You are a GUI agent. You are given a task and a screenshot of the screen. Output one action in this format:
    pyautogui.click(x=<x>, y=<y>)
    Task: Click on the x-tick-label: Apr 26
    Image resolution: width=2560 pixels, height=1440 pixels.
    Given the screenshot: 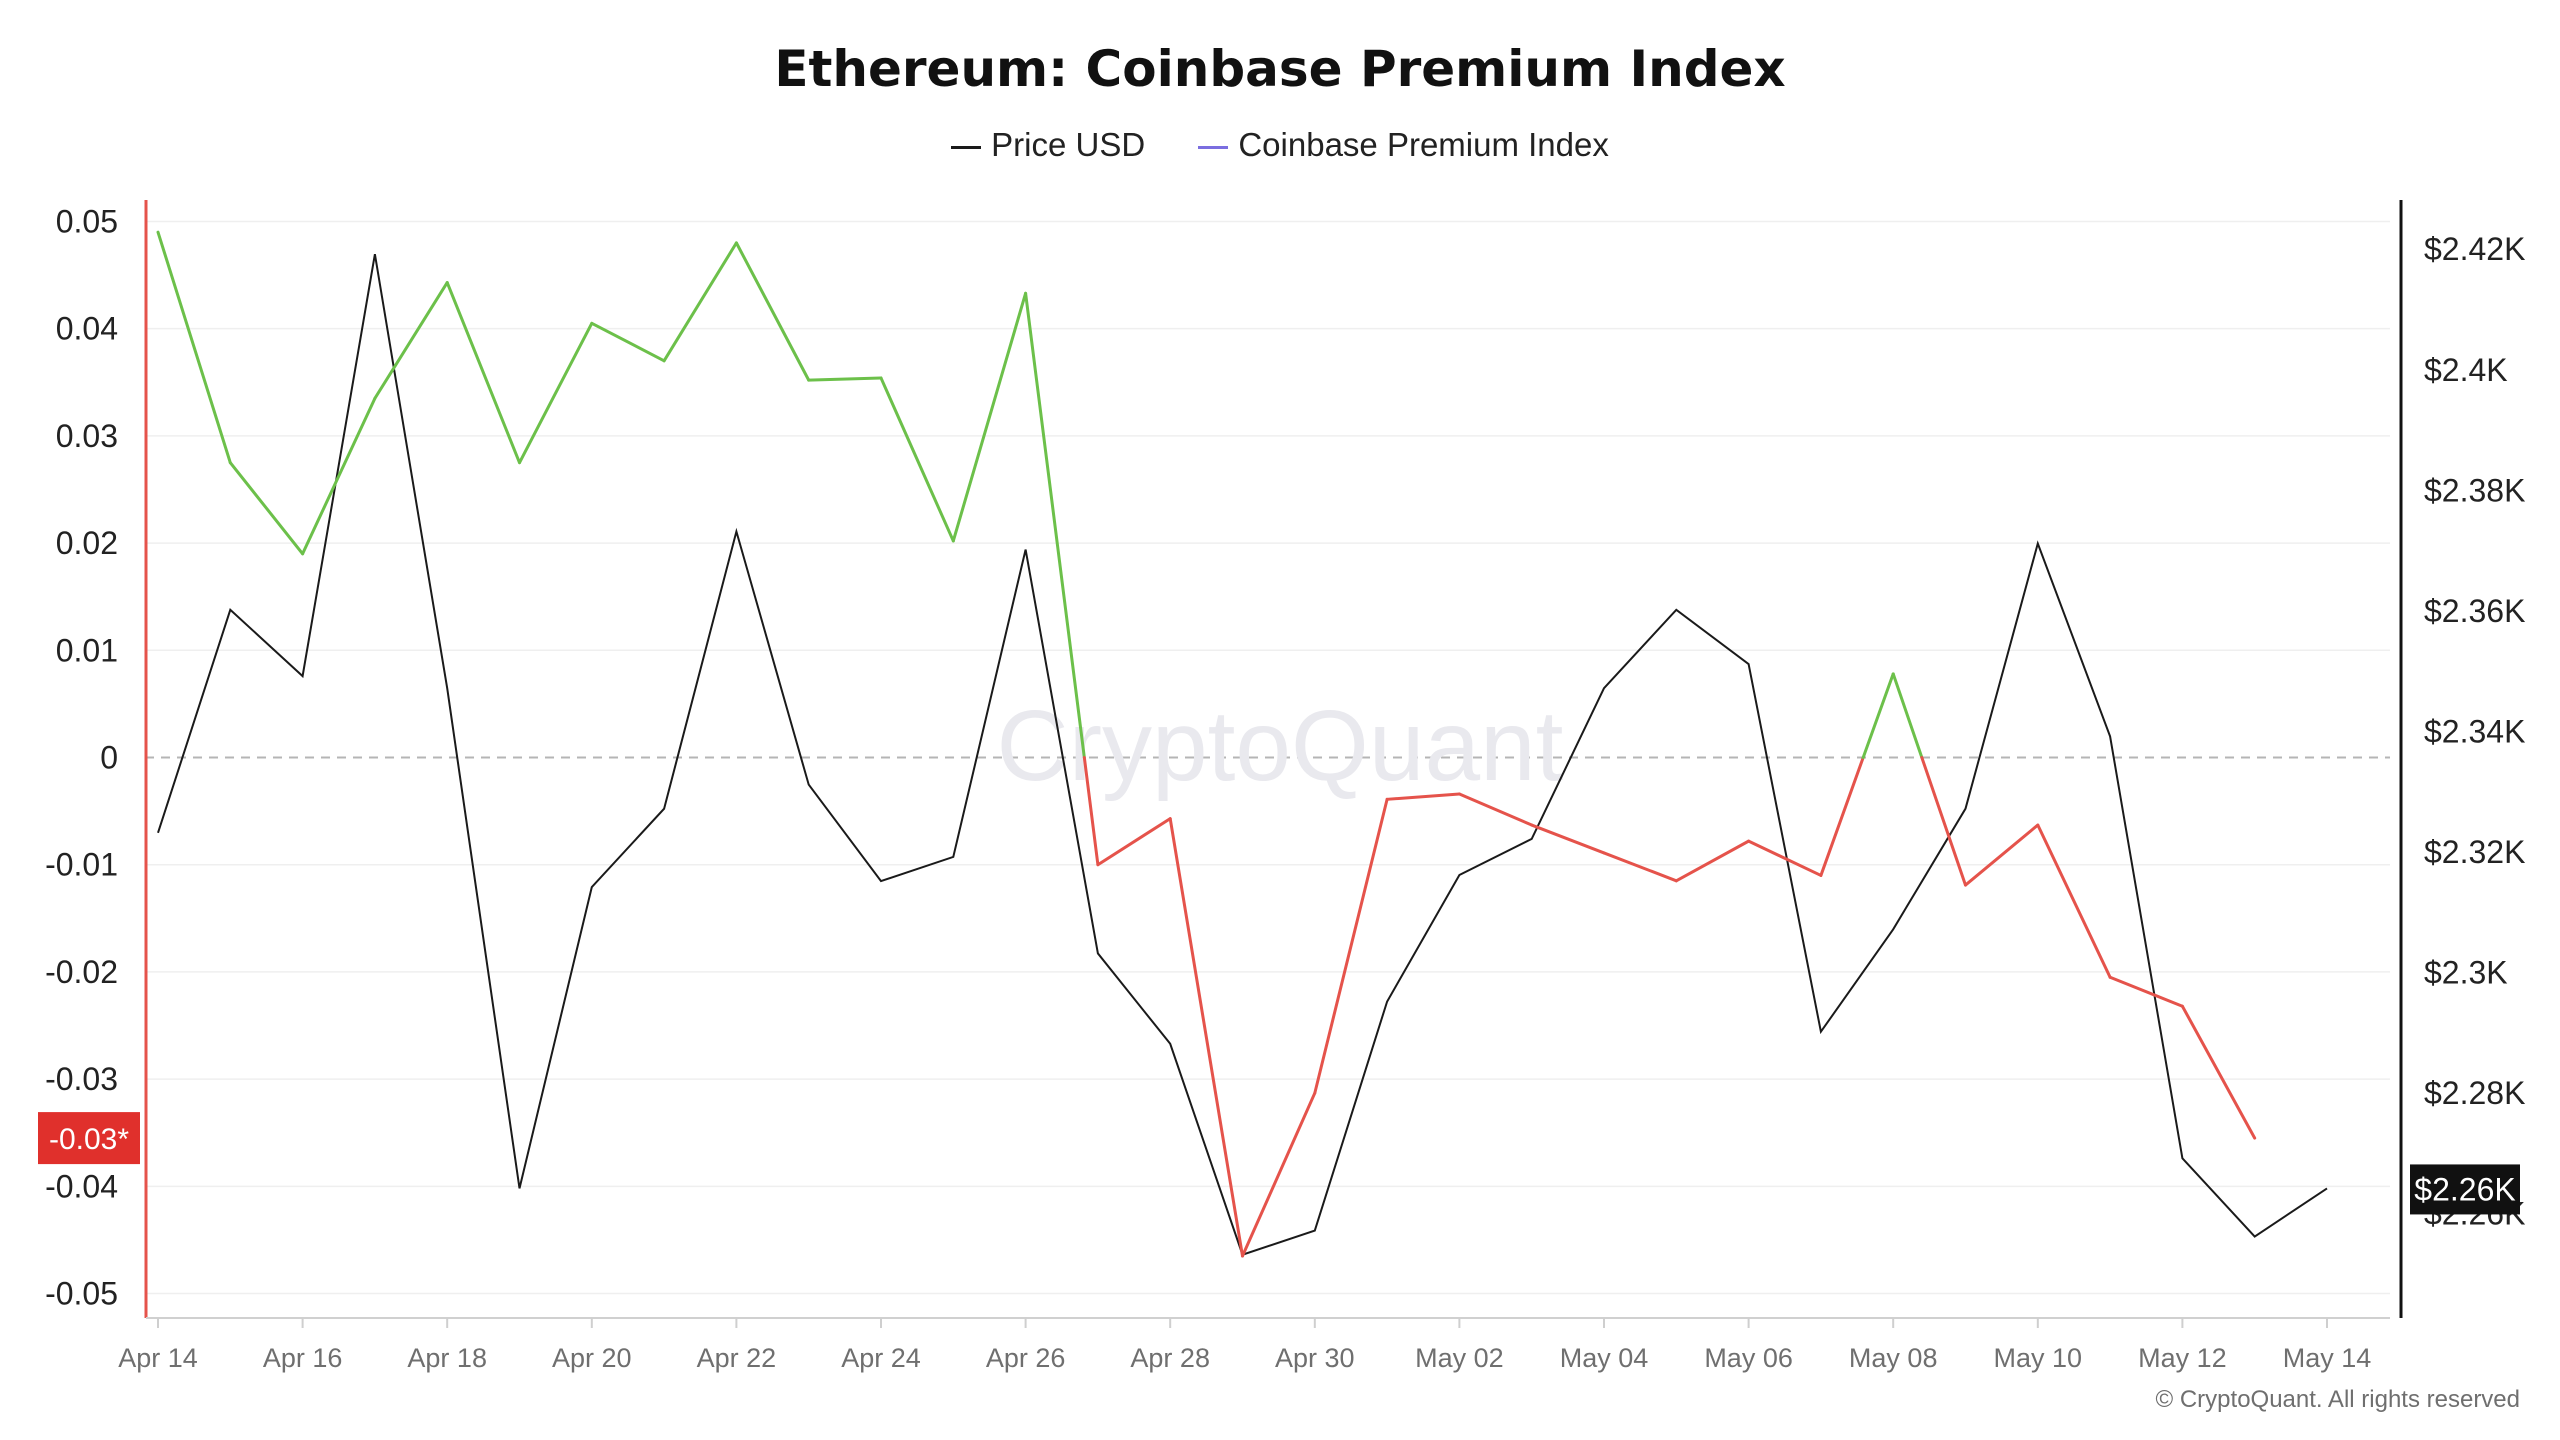 What is the action you would take?
    pyautogui.click(x=1026, y=1358)
    